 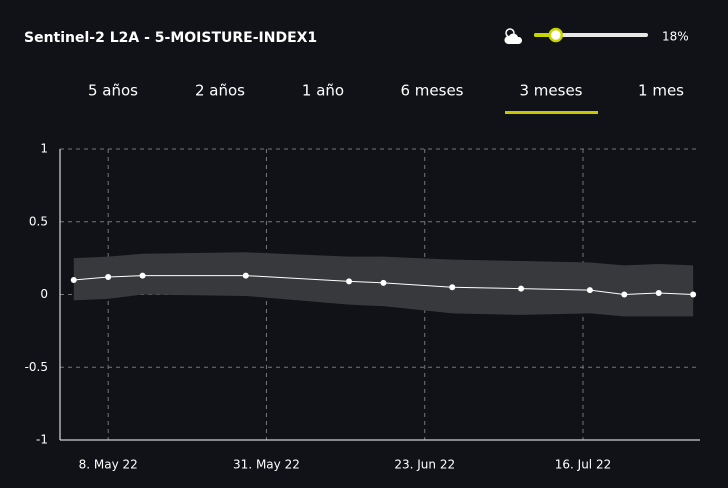 What do you see at coordinates (170, 38) in the screenshot?
I see `page-title: Sentinel-2 L2A - 5-MOISTURE-INDEX1` at bounding box center [170, 38].